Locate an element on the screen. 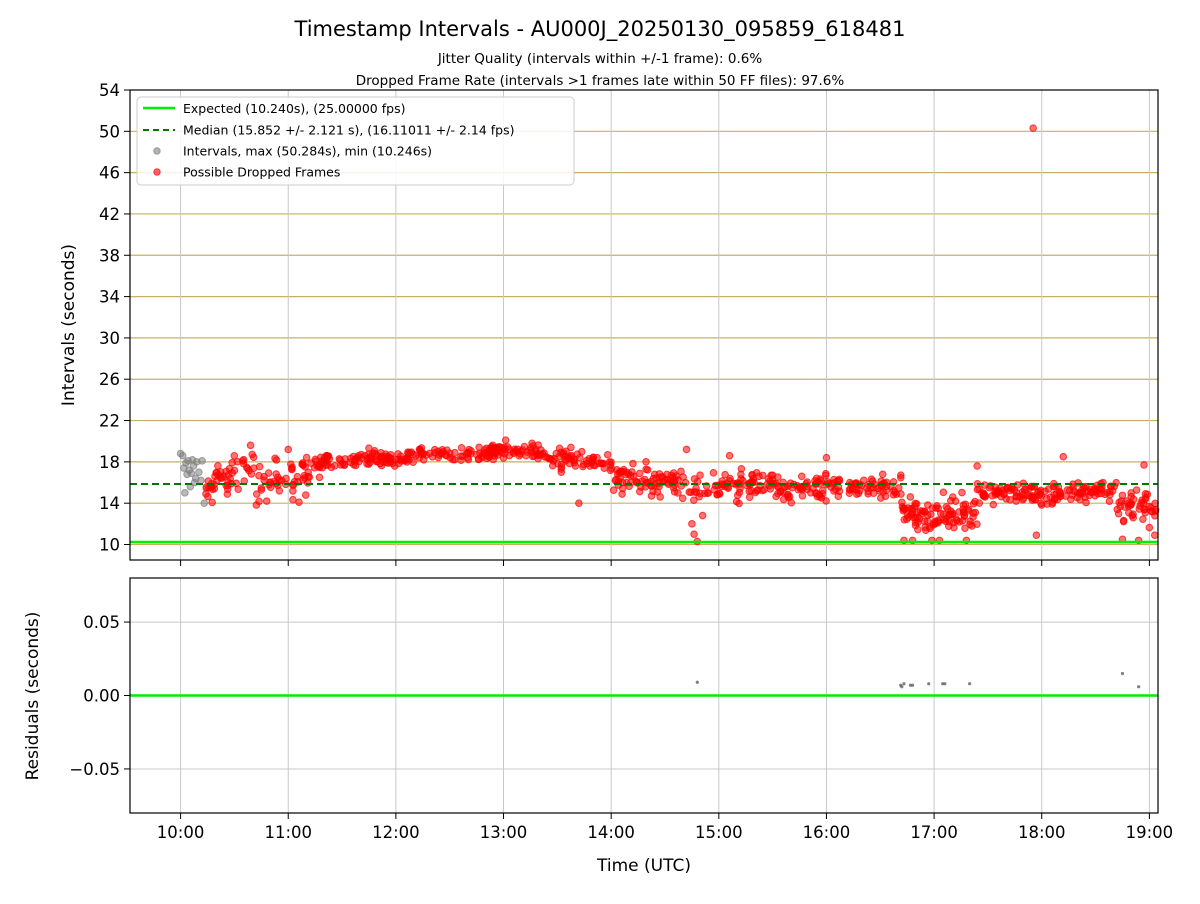 This screenshot has height=904, width=1200. legend-dropped-swatch is located at coordinates (157, 172).